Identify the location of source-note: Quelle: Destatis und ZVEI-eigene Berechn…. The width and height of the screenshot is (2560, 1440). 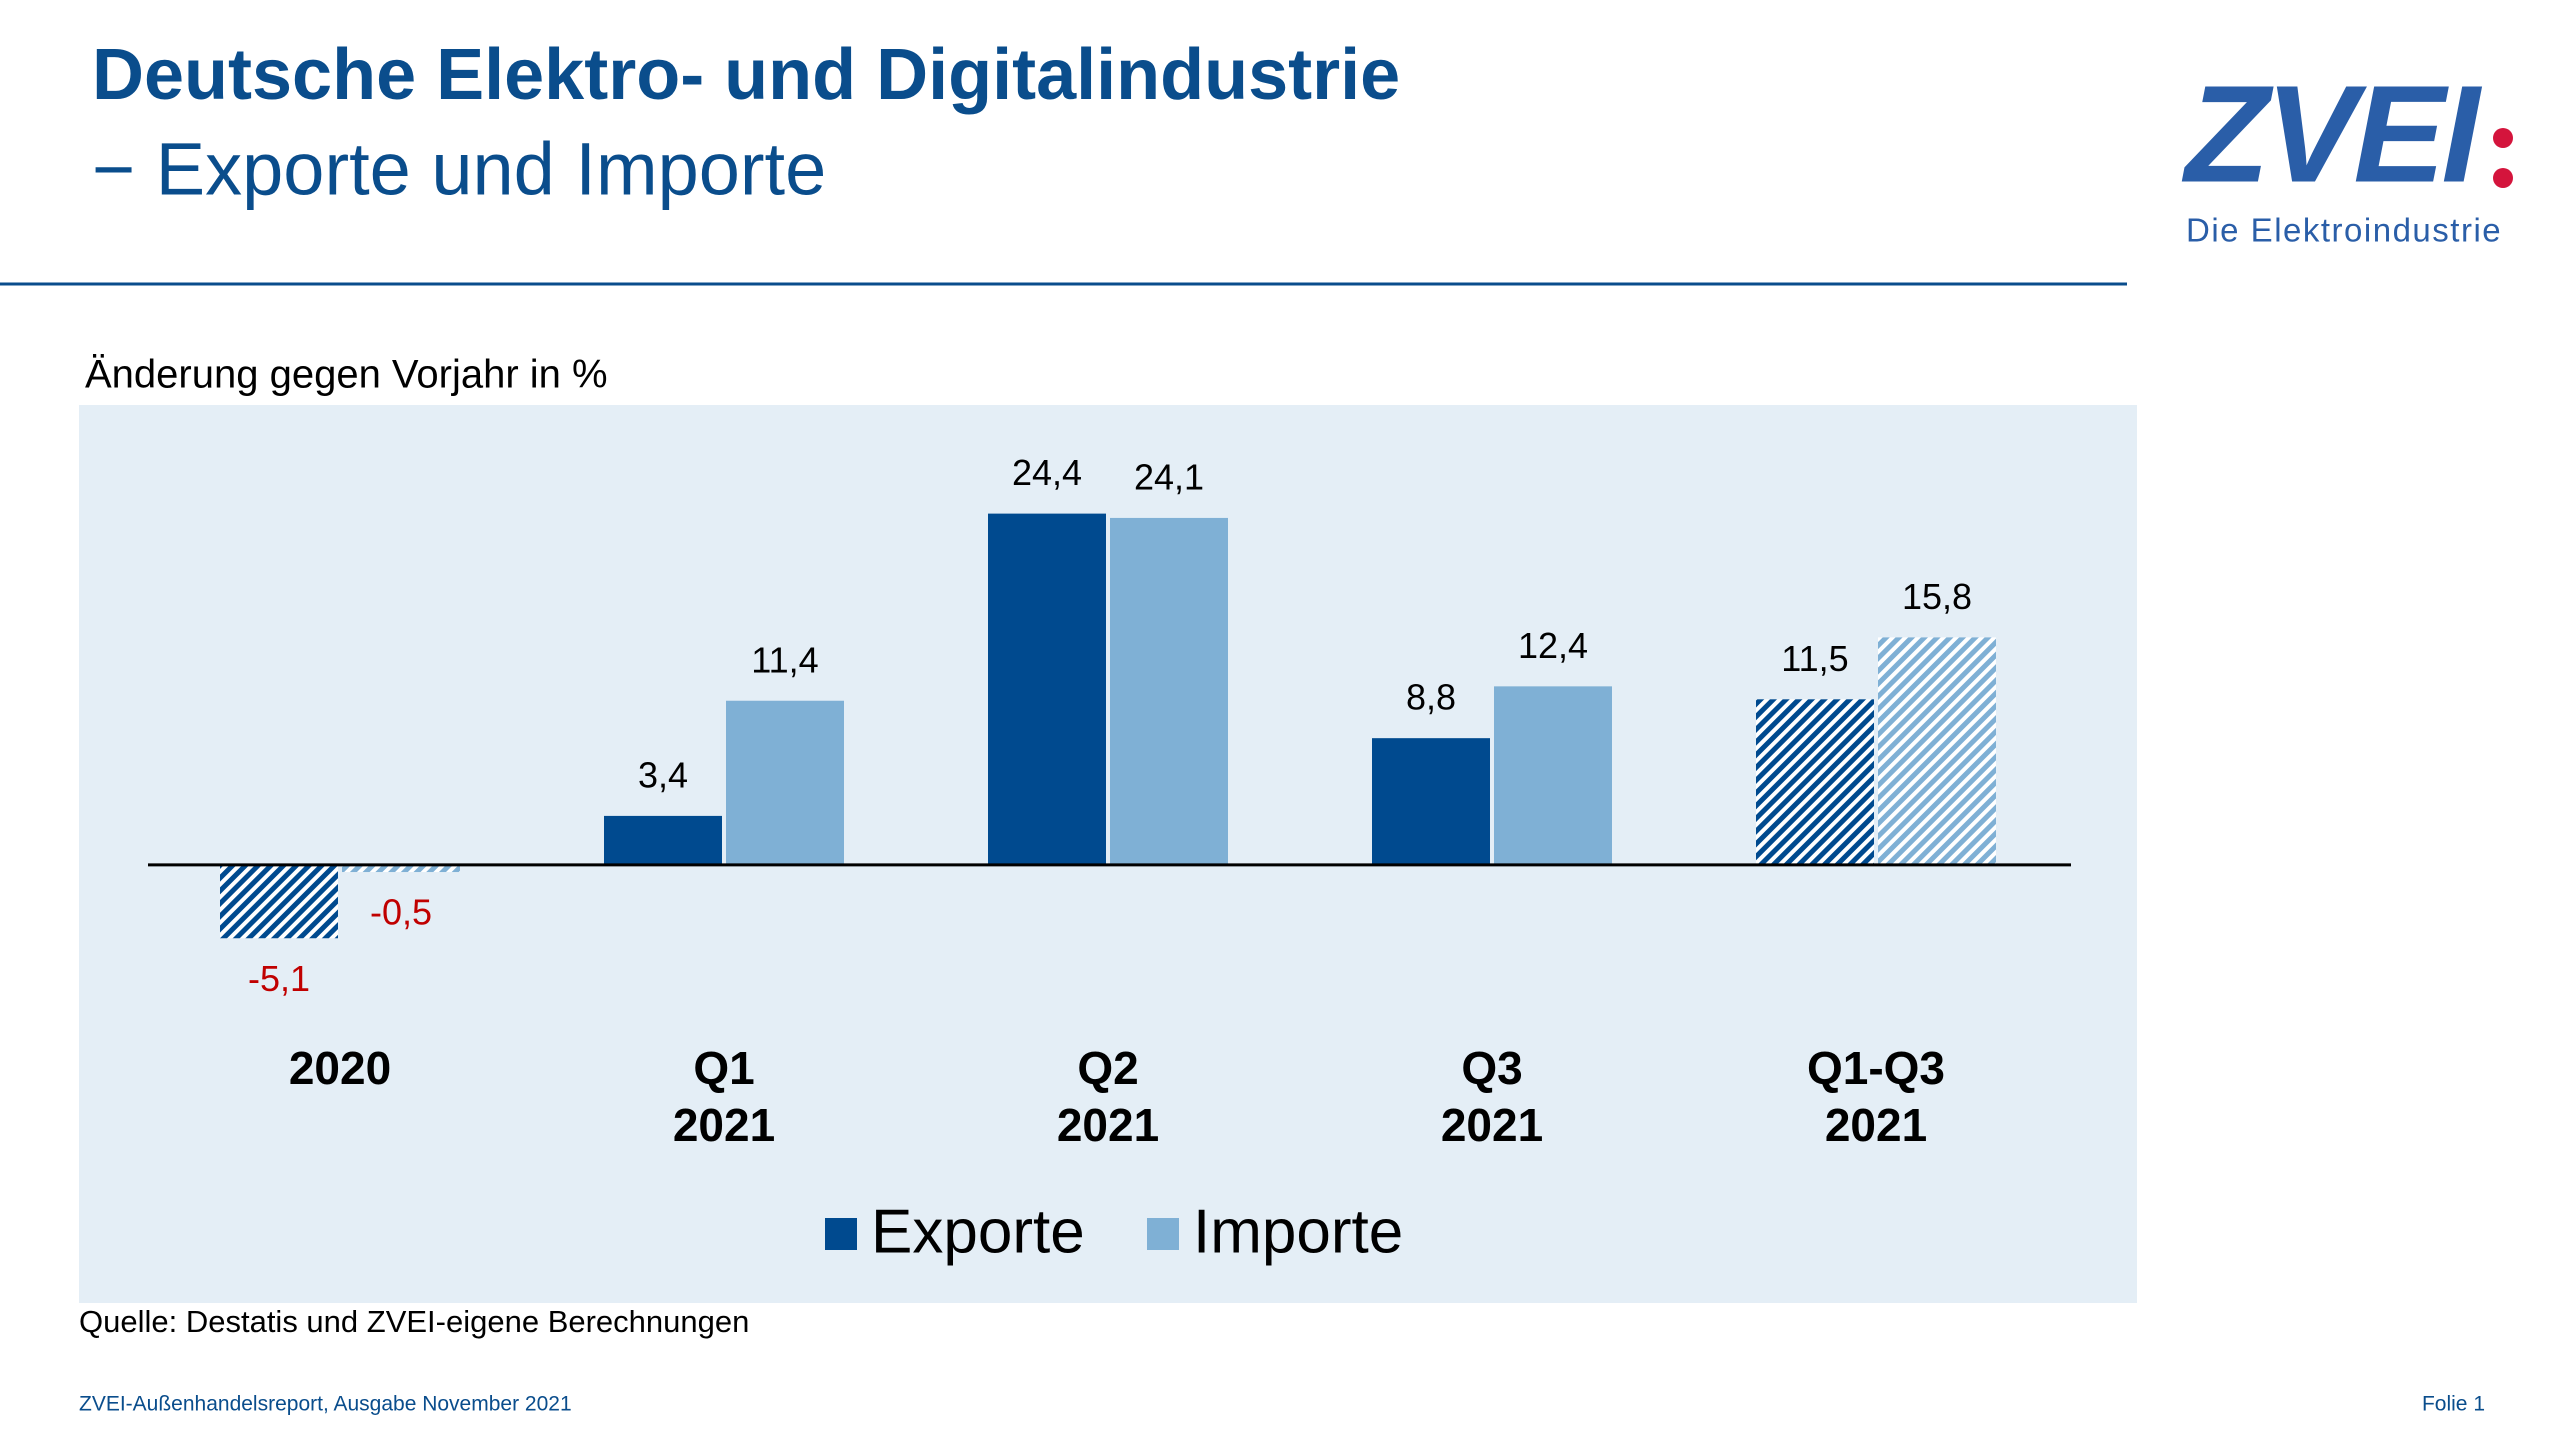
(414, 1321).